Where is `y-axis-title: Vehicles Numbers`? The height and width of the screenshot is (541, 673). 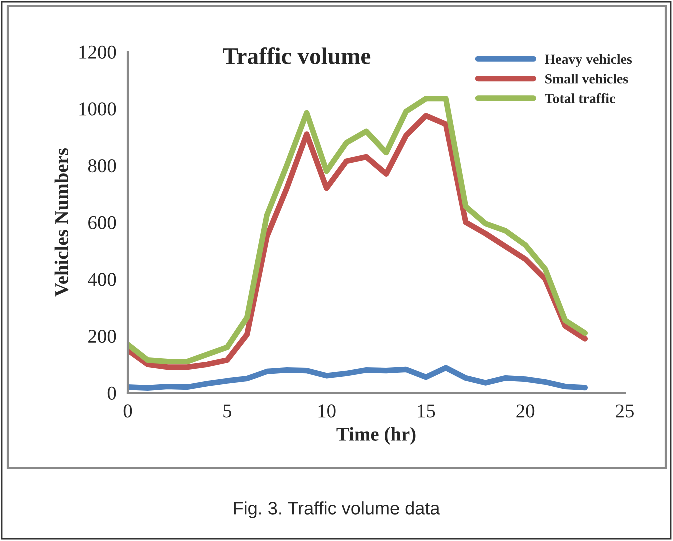 y-axis-title: Vehicles Numbers is located at coordinates (61, 222).